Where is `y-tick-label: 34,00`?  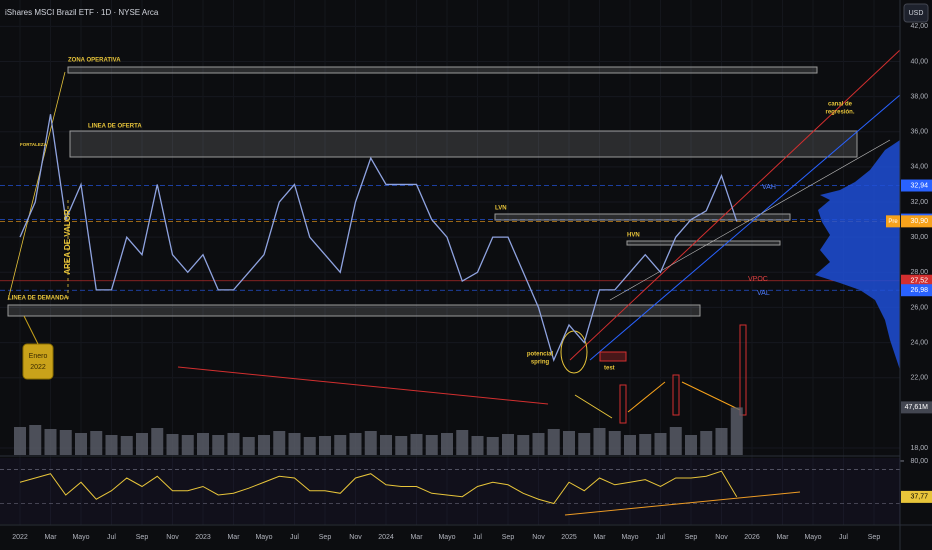 y-tick-label: 34,00 is located at coordinates (919, 167).